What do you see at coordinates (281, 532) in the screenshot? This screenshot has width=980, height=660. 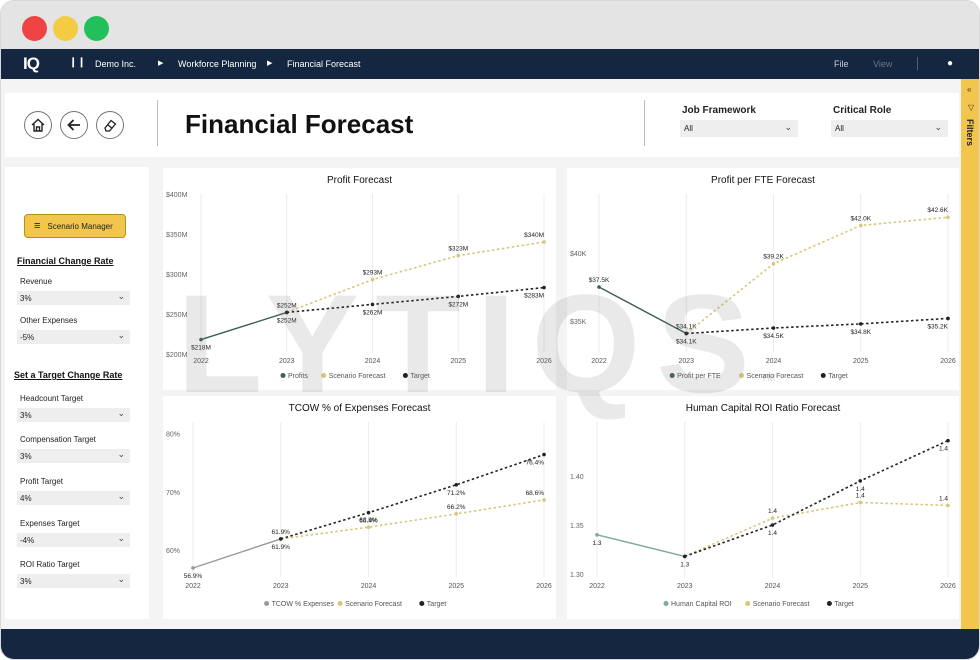 I see `data-label: 61.9%` at bounding box center [281, 532].